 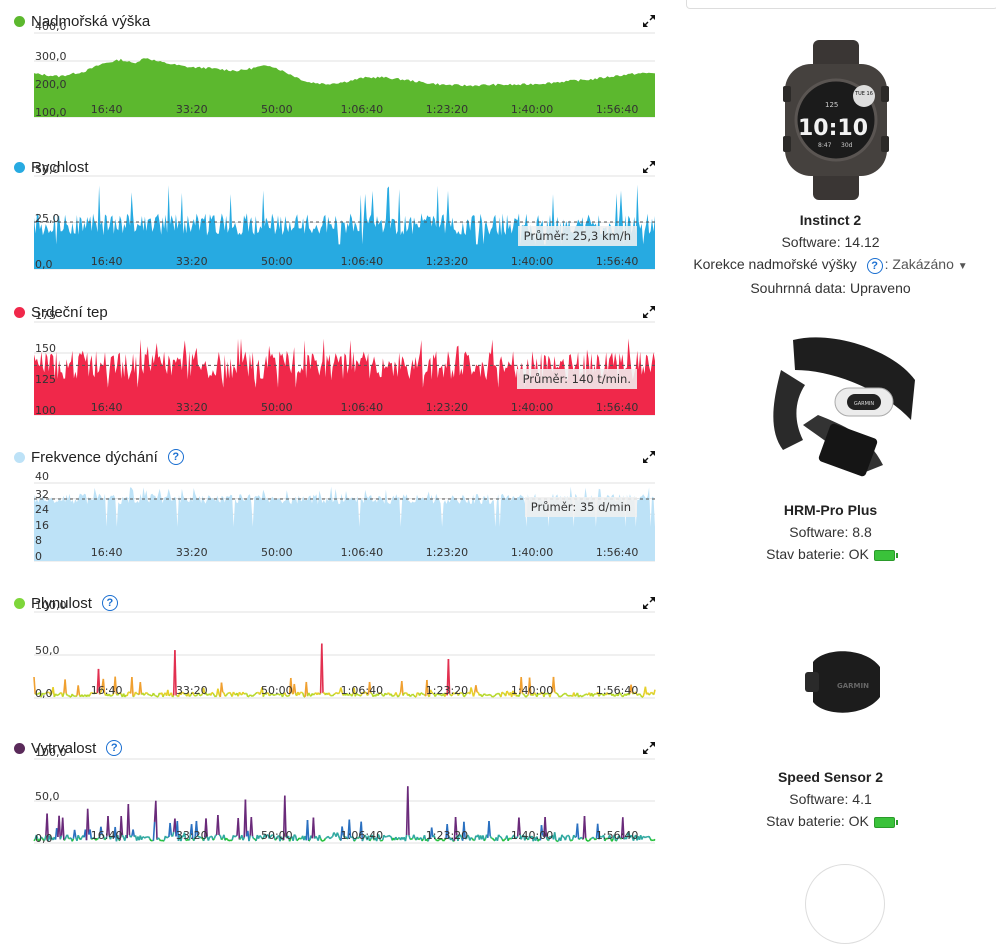 What do you see at coordinates (38, 556) in the screenshot?
I see `y-tick-label: 0` at bounding box center [38, 556].